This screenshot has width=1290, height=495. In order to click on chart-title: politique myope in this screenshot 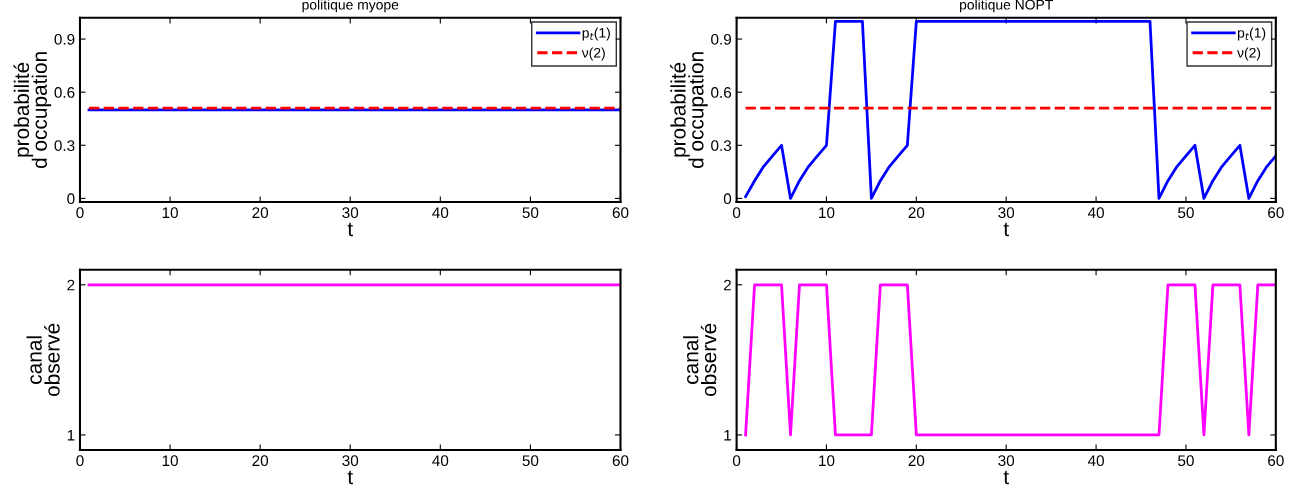, I will do `click(350, 6)`.